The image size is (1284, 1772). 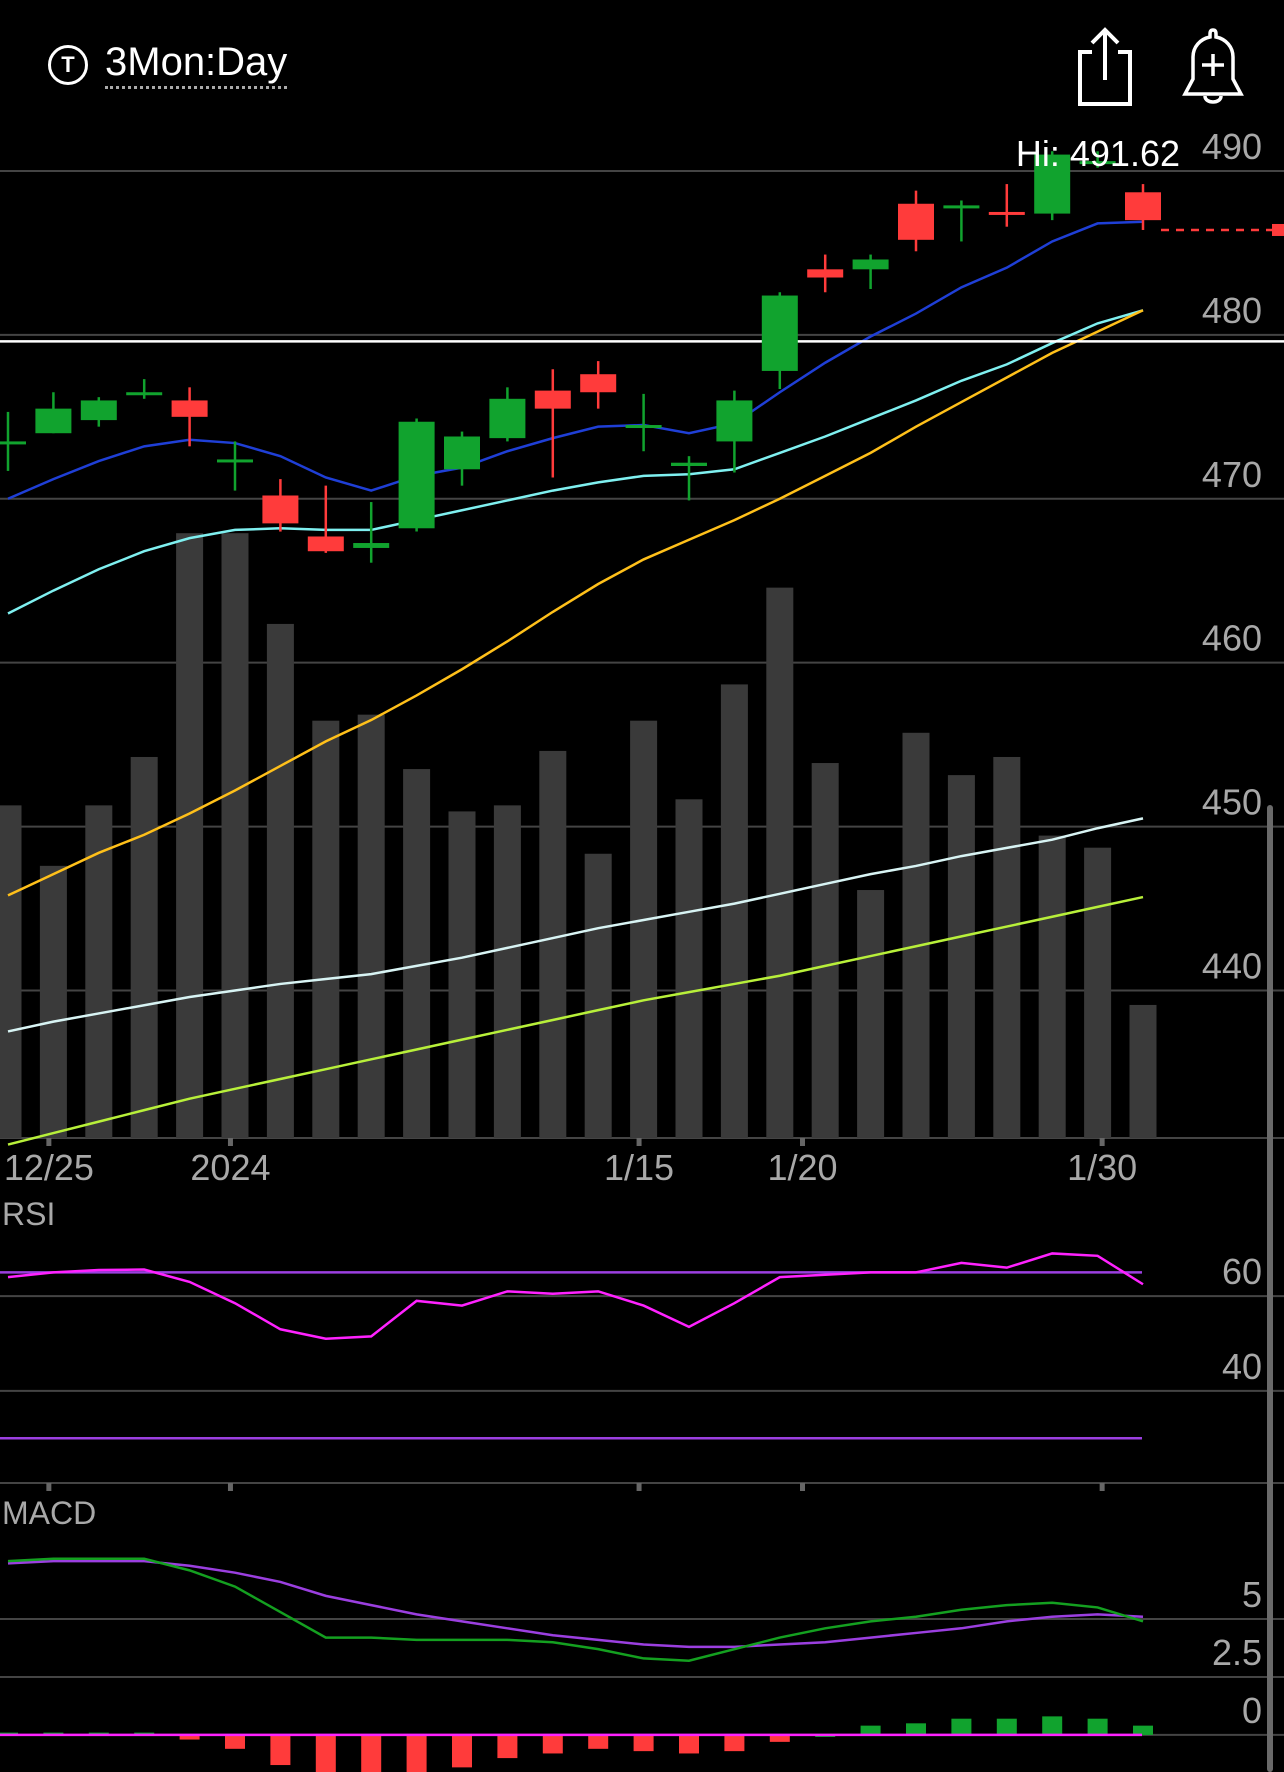 I want to click on top-bar: T 3Mon:Day, so click(x=642, y=65).